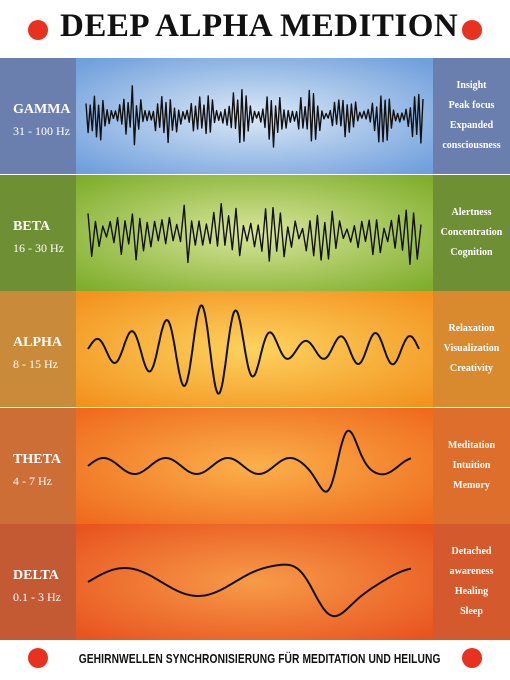  I want to click on mental-states-list: Insight Peak focus Expanded consciousness, so click(471, 116).